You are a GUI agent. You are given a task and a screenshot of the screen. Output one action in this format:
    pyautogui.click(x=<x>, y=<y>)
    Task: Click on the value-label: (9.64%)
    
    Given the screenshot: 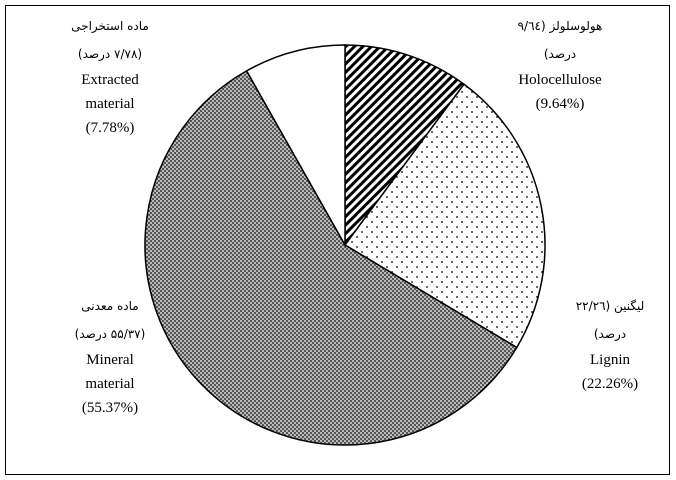 What is the action you would take?
    pyautogui.click(x=560, y=104)
    